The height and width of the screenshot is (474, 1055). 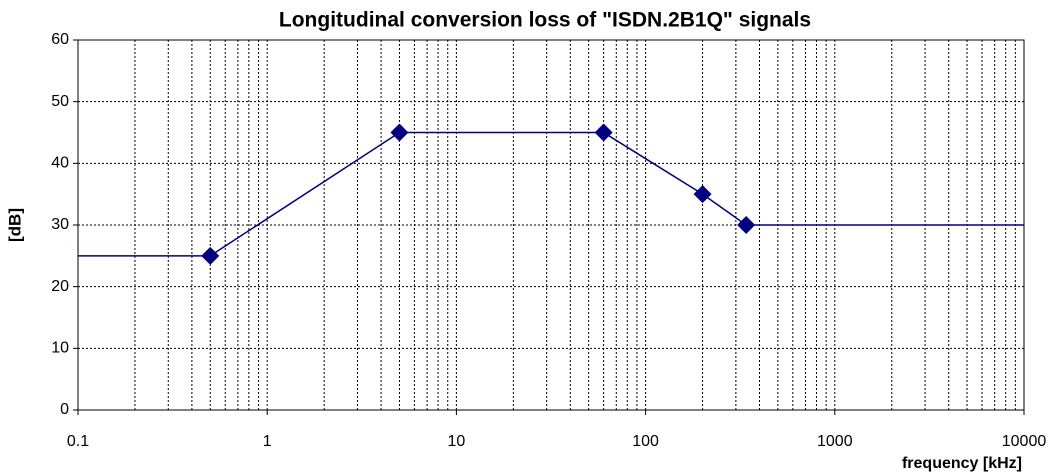 What do you see at coordinates (64, 409) in the screenshot?
I see `y-tick-label: 0` at bounding box center [64, 409].